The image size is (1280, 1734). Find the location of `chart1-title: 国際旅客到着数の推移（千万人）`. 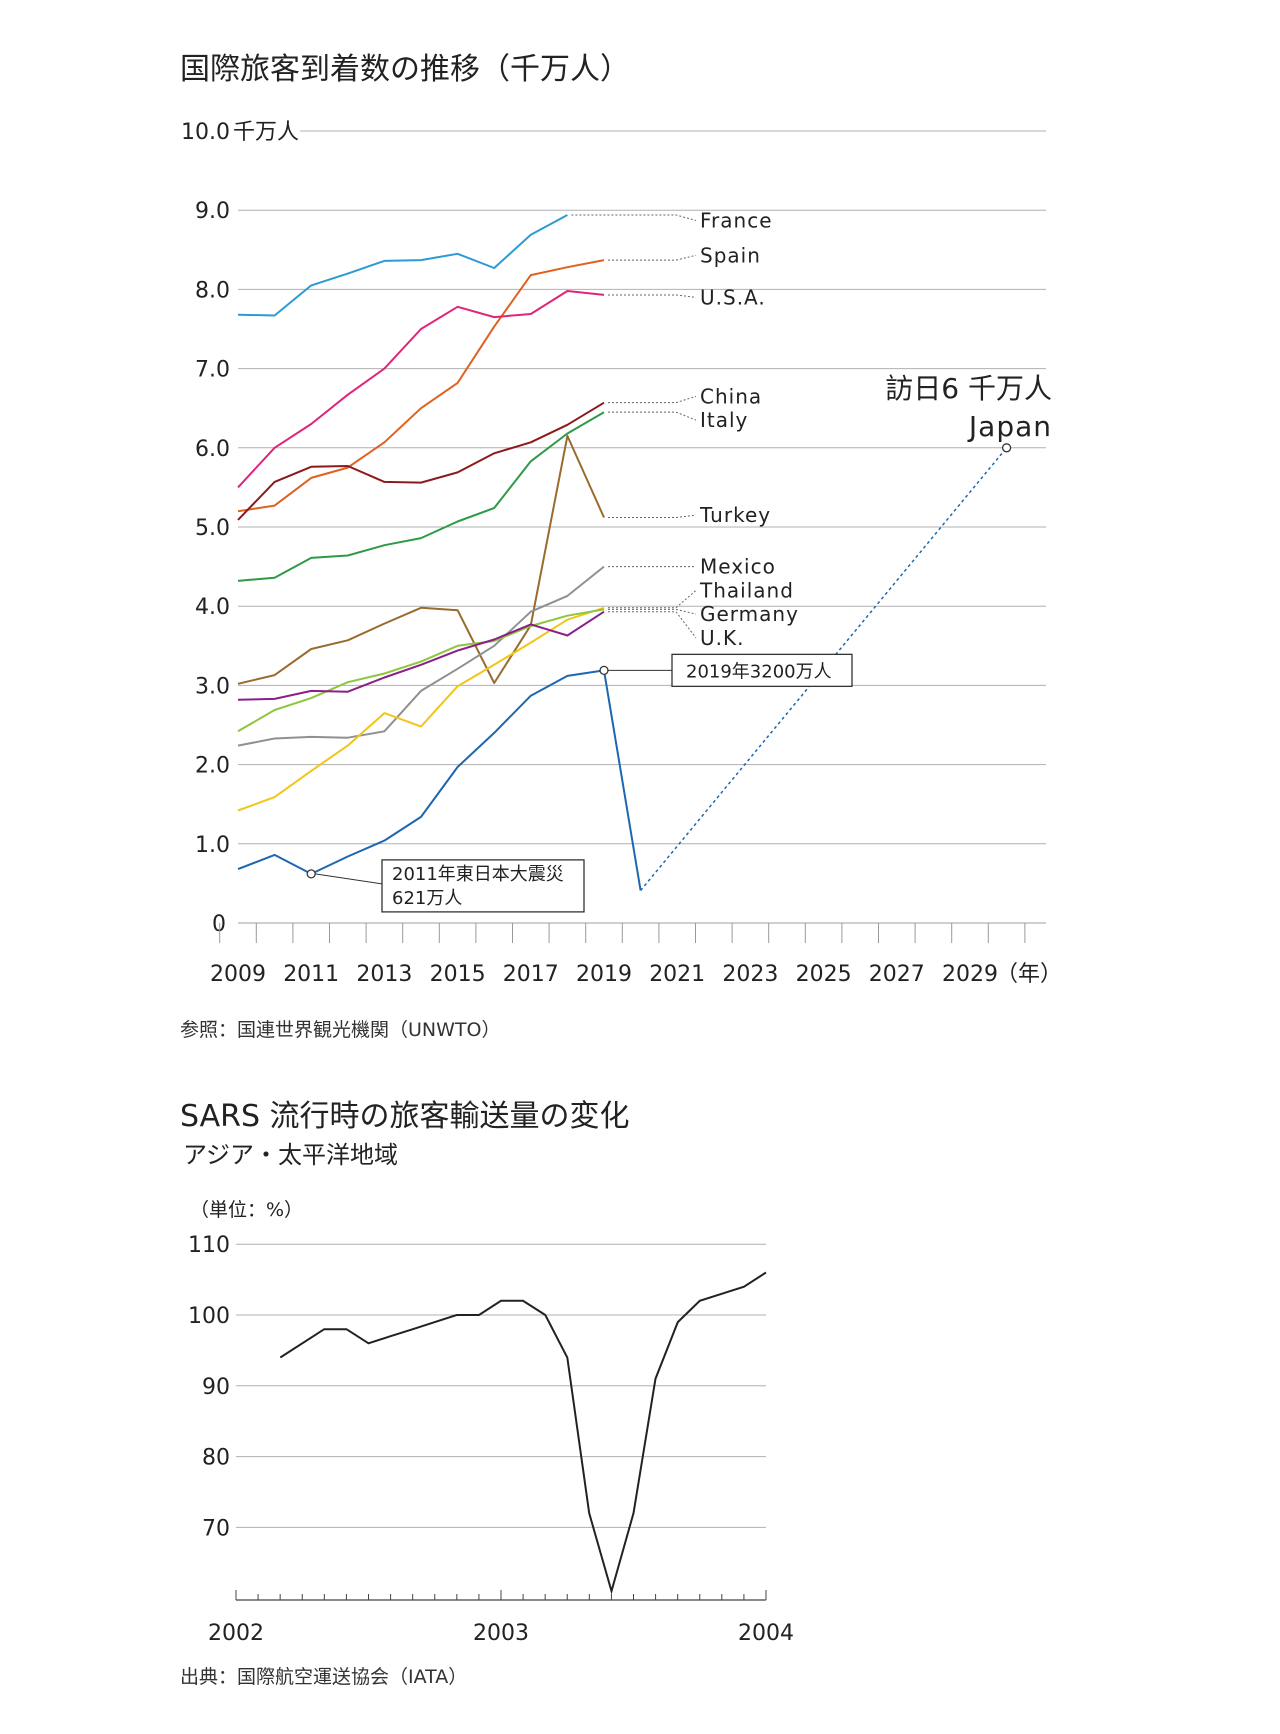

chart1-title: 国際旅客到着数の推移（千万人） is located at coordinates (405, 69).